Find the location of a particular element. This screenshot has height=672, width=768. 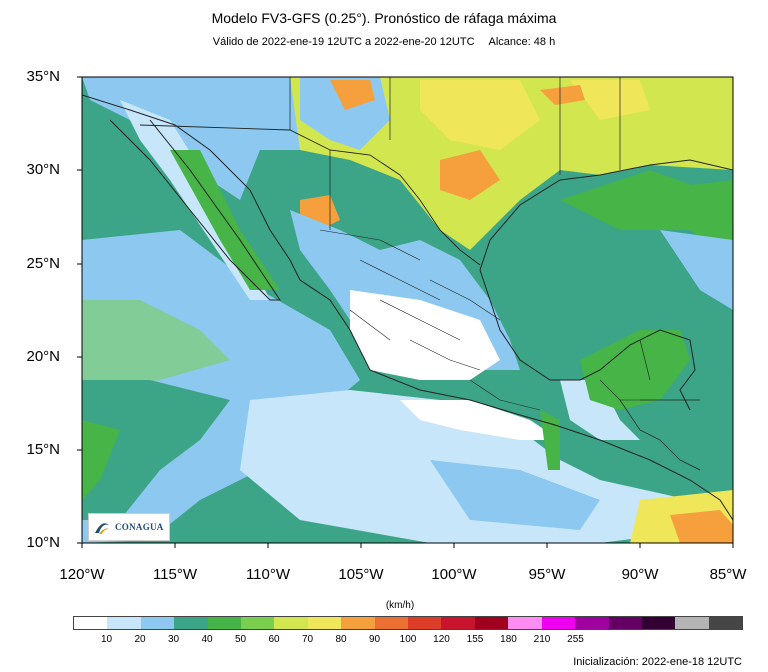

colorbar is located at coordinates (408, 623).